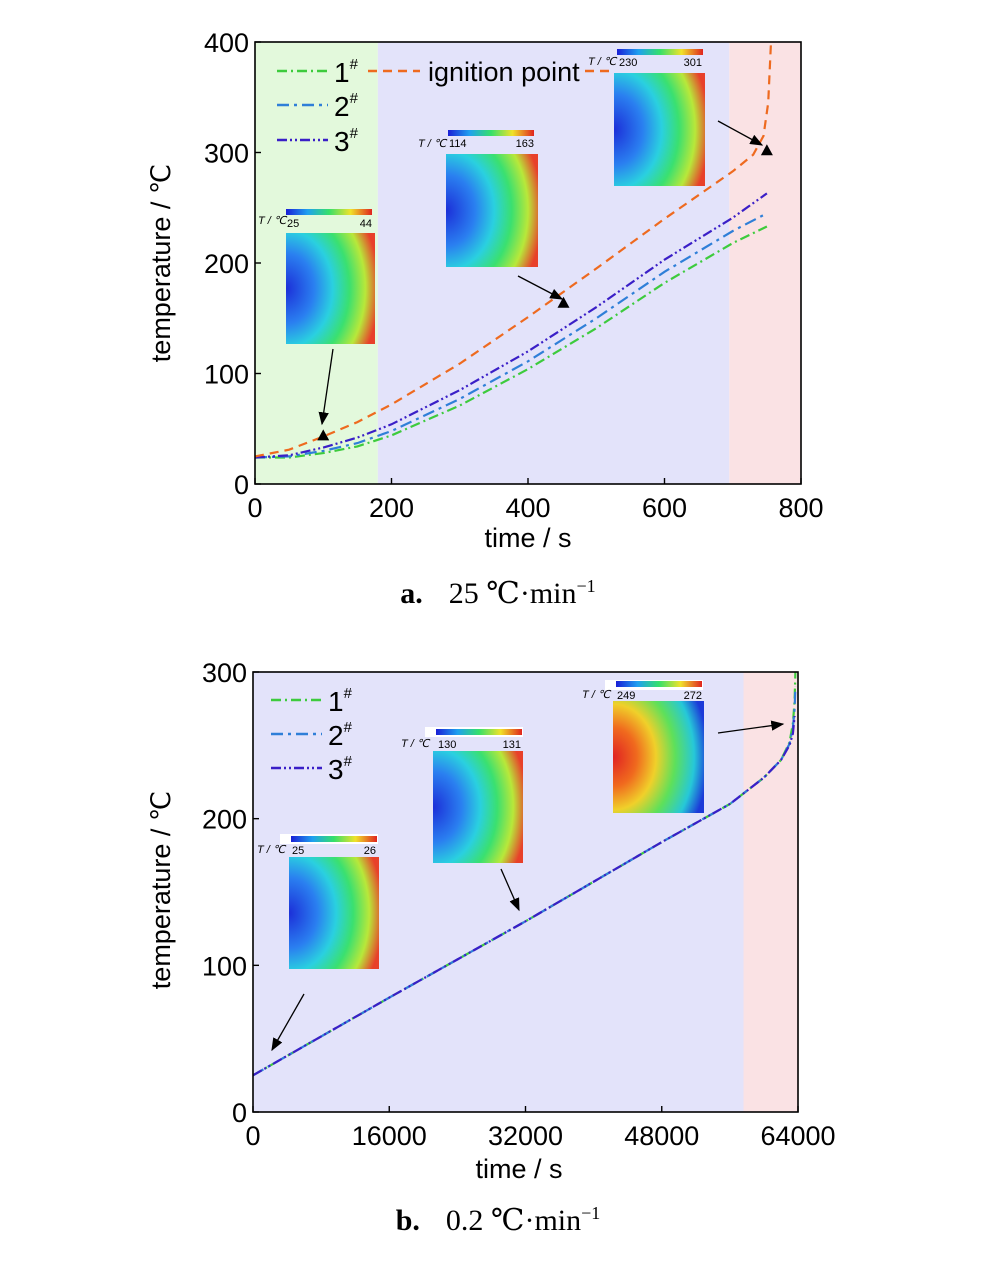  I want to click on chart-b-x-ticks: 0 16000 32000 48000 64000, so click(540, 1128).